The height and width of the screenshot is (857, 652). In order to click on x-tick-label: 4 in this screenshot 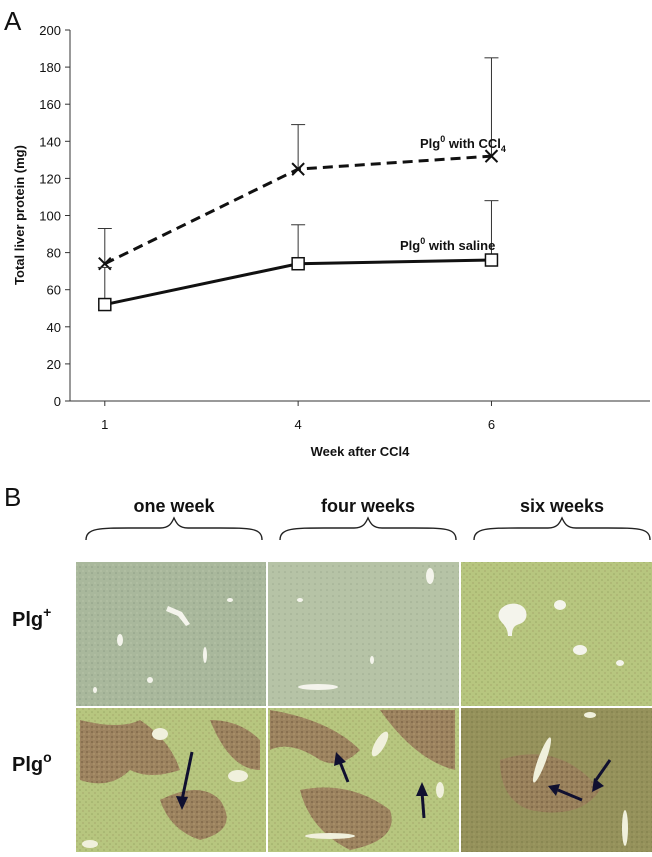, I will do `click(298, 424)`.